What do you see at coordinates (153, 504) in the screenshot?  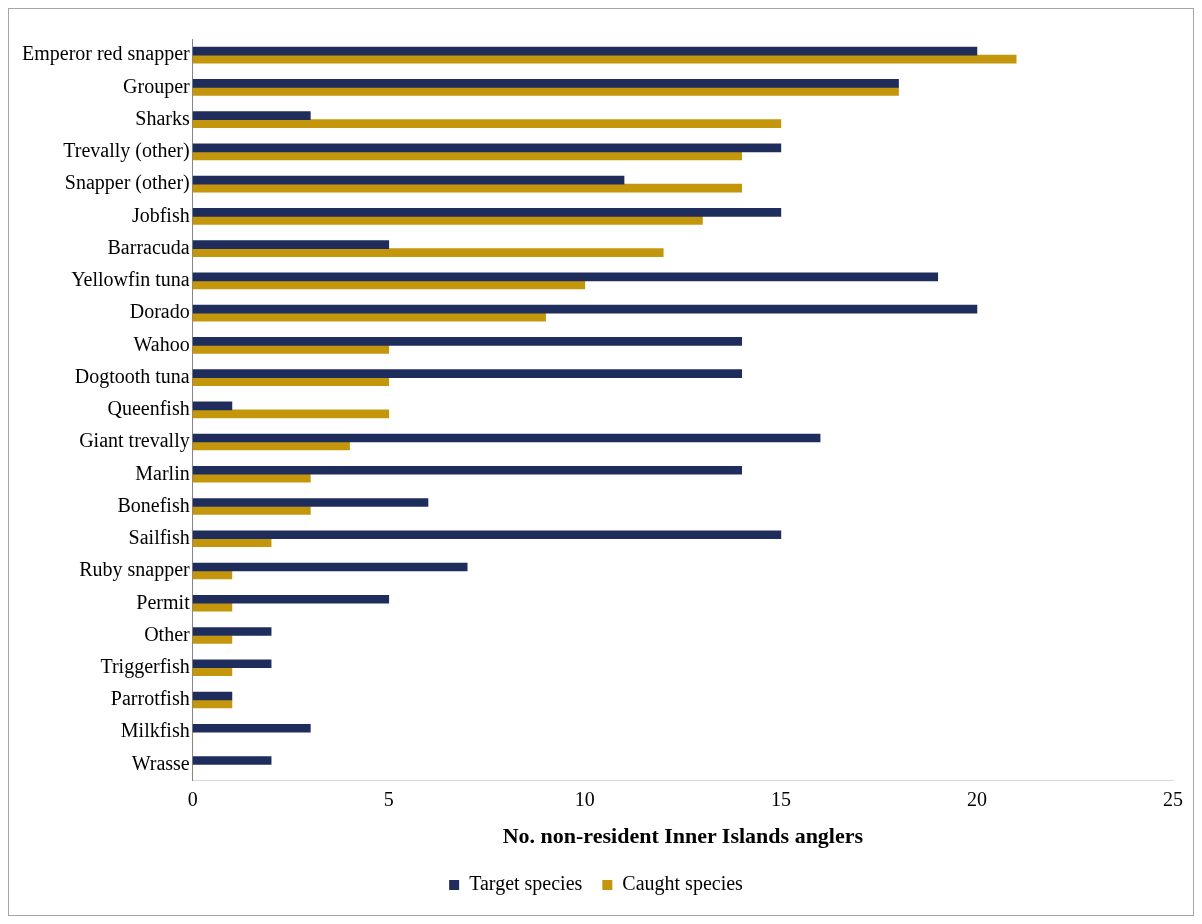 I see `y-tick-label: Bonefish` at bounding box center [153, 504].